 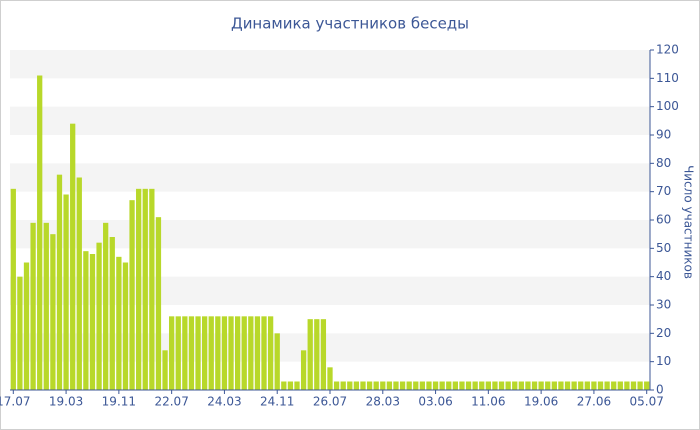 I want to click on x-tick-label: 24.11, so click(x=277, y=402).